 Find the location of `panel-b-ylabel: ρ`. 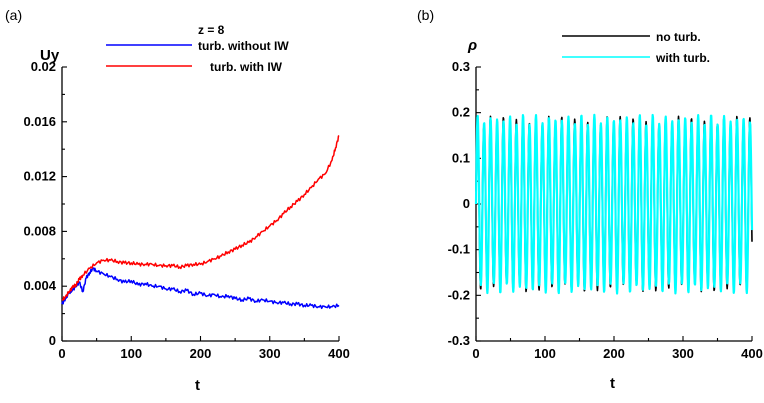

panel-b-ylabel: ρ is located at coordinates (472, 45).